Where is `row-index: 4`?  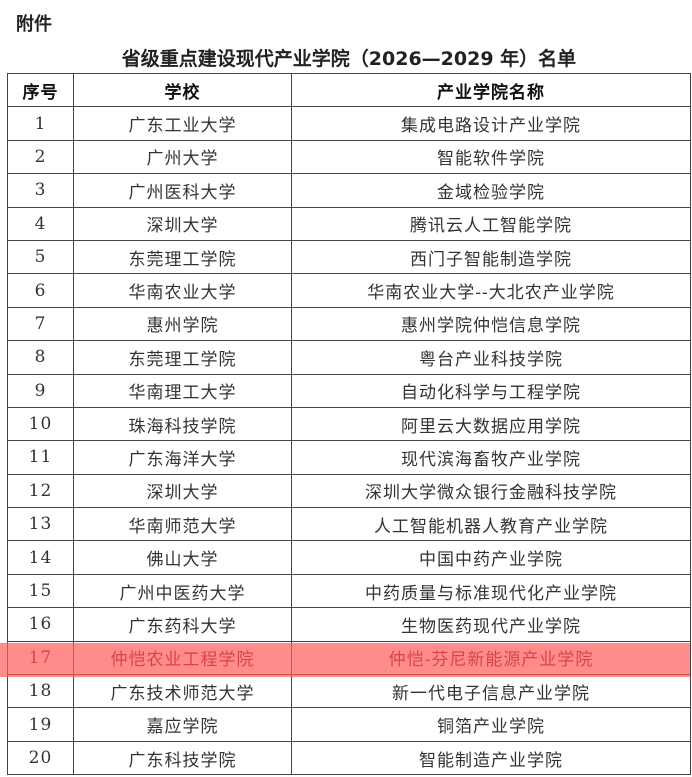
row-index: 4 is located at coordinates (40, 223).